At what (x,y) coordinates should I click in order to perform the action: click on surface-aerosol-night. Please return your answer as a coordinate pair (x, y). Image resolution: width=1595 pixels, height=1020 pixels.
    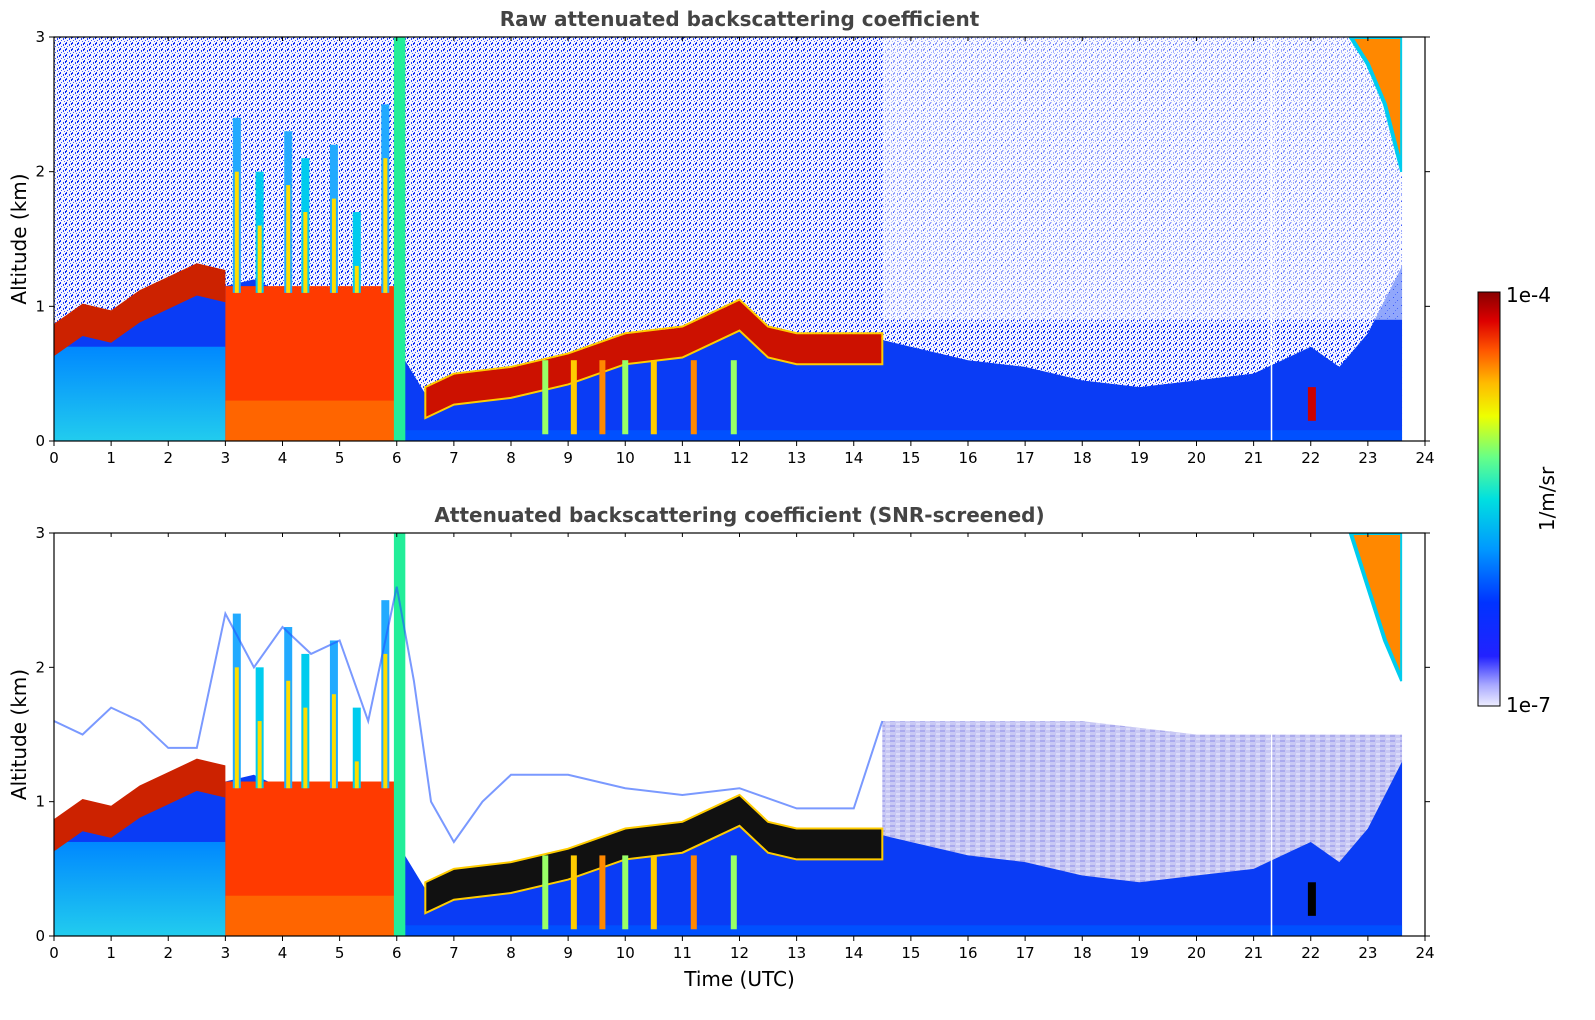
    Looking at the image, I should click on (140, 888).